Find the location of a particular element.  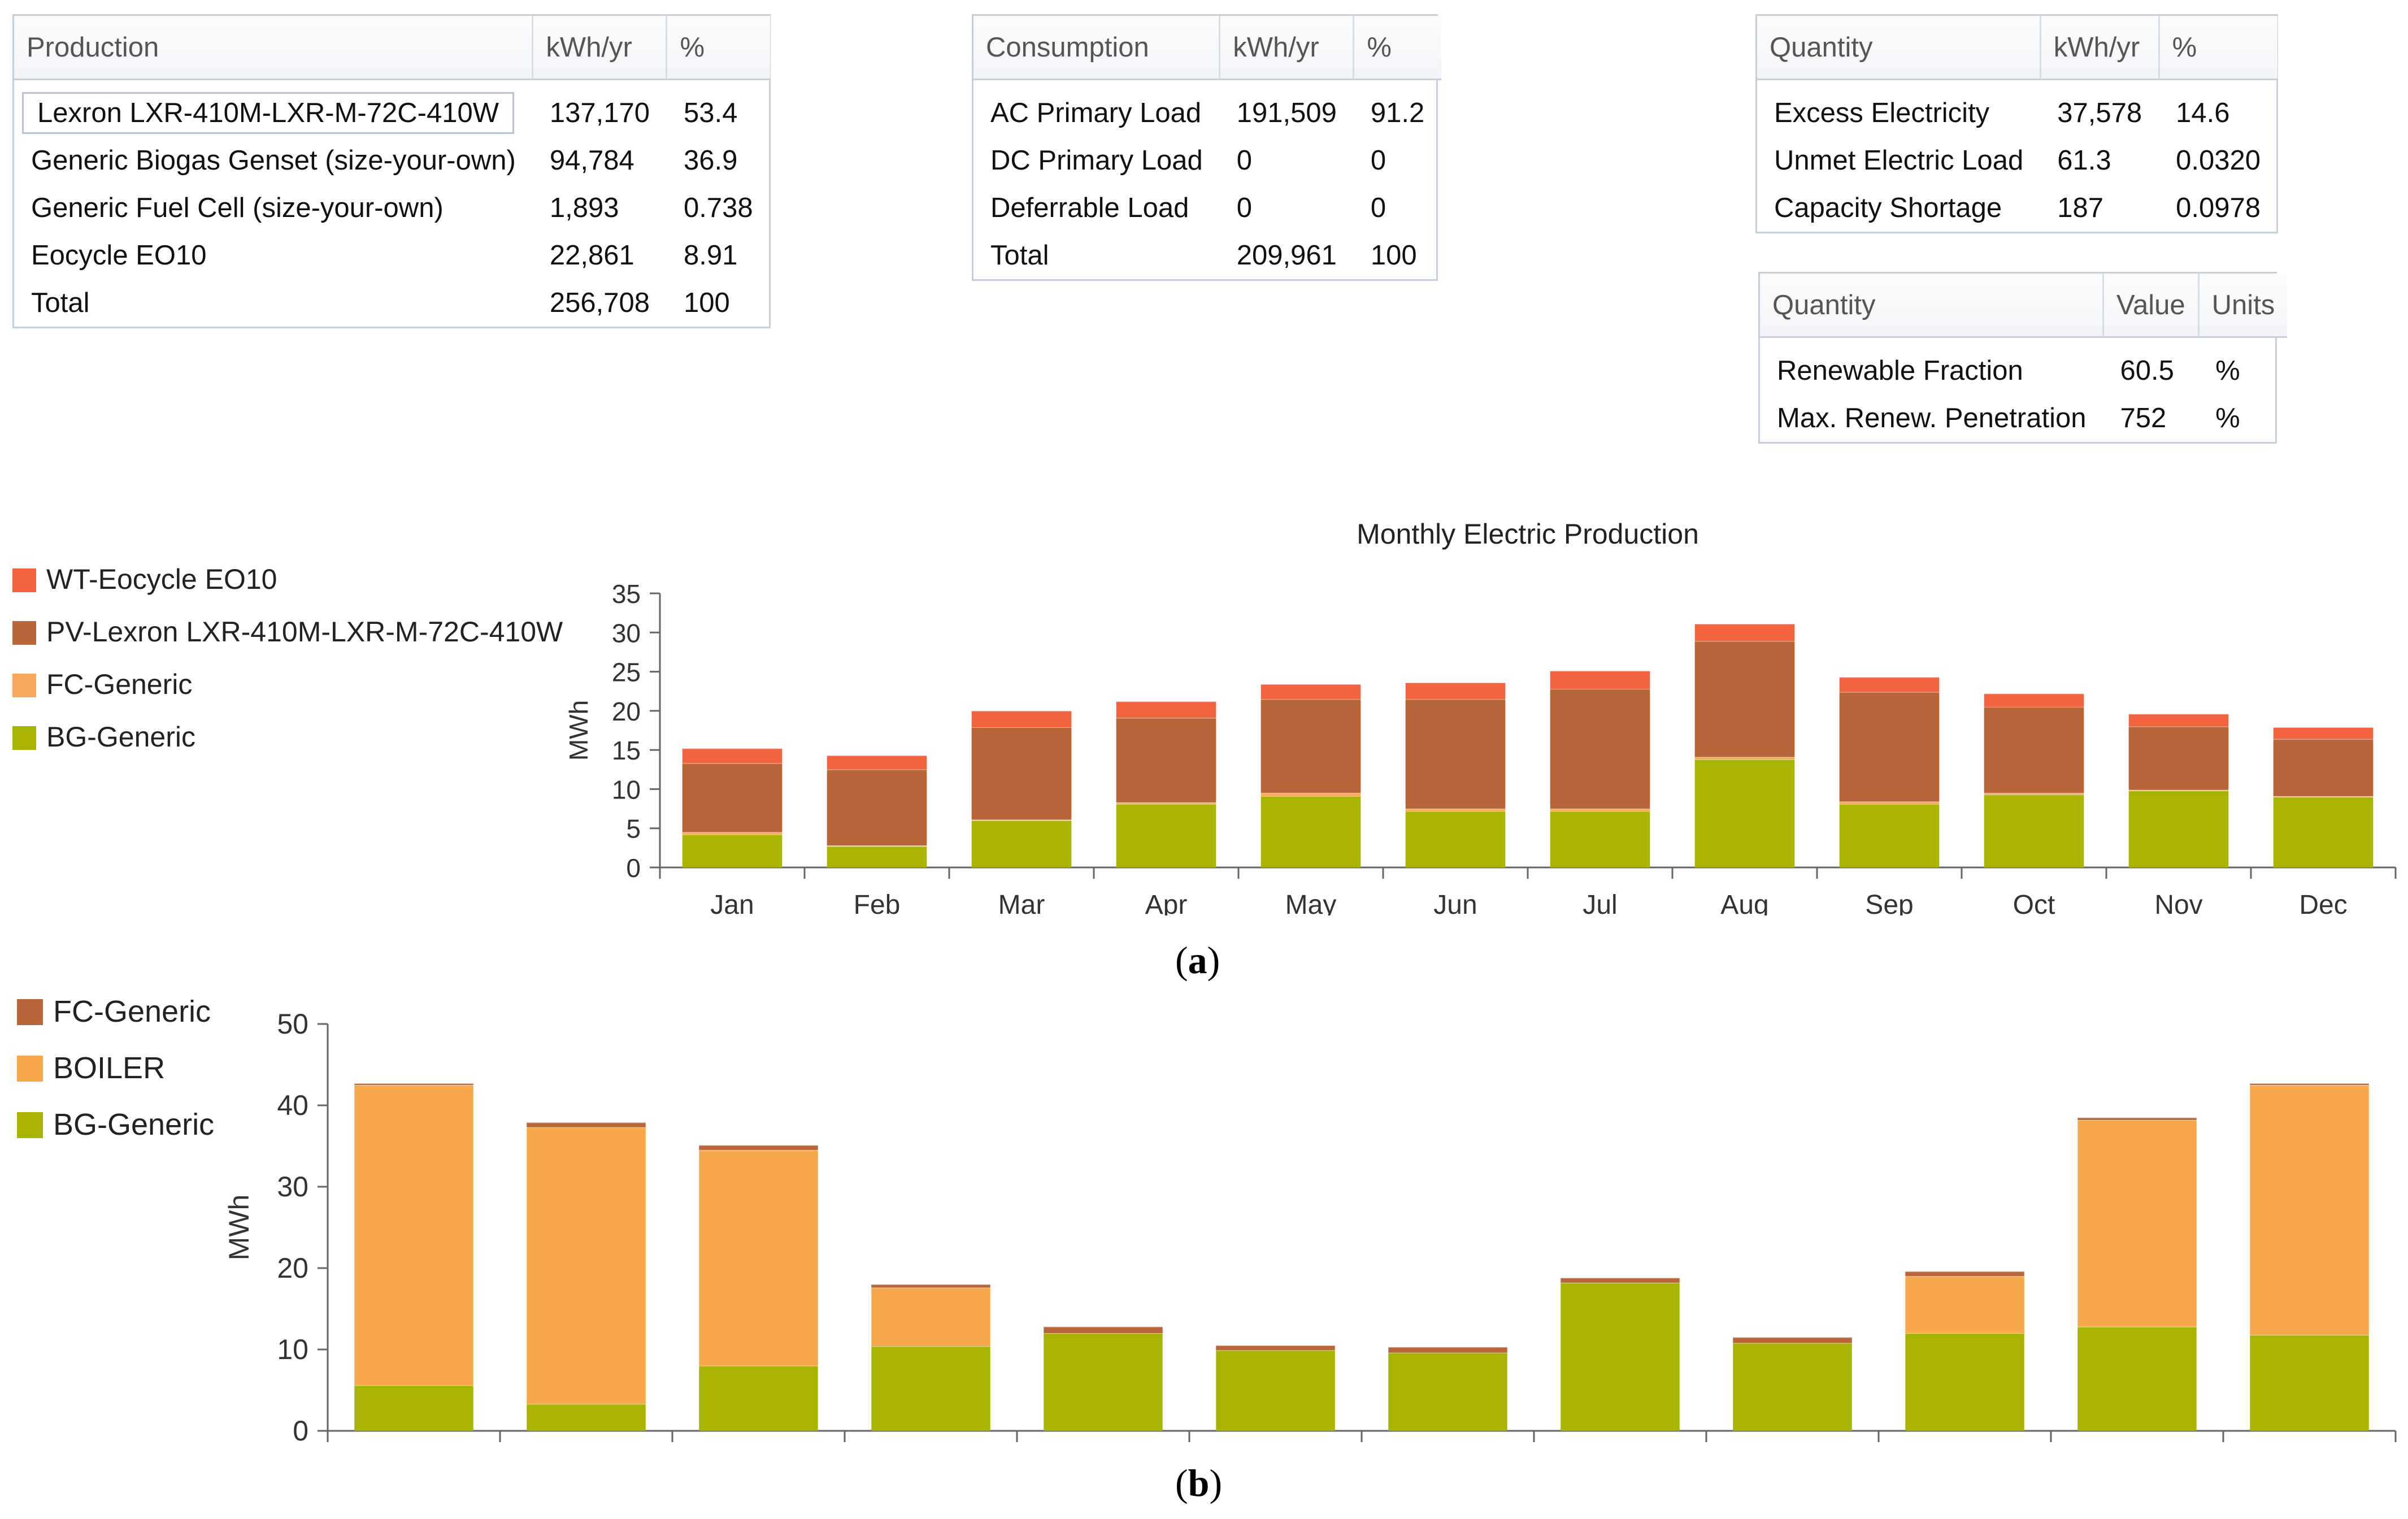

caption-b: (b) is located at coordinates (1199, 1482).